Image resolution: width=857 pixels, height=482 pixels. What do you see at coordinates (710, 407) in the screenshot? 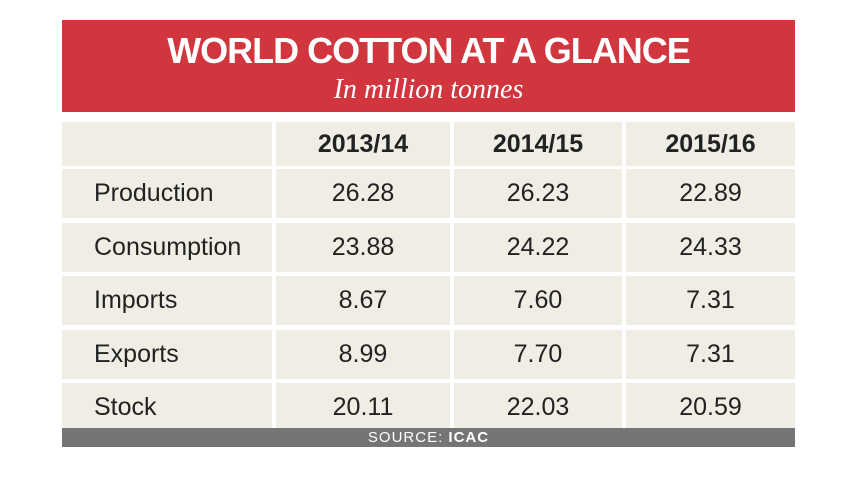
I see `value-cell: 20.59` at bounding box center [710, 407].